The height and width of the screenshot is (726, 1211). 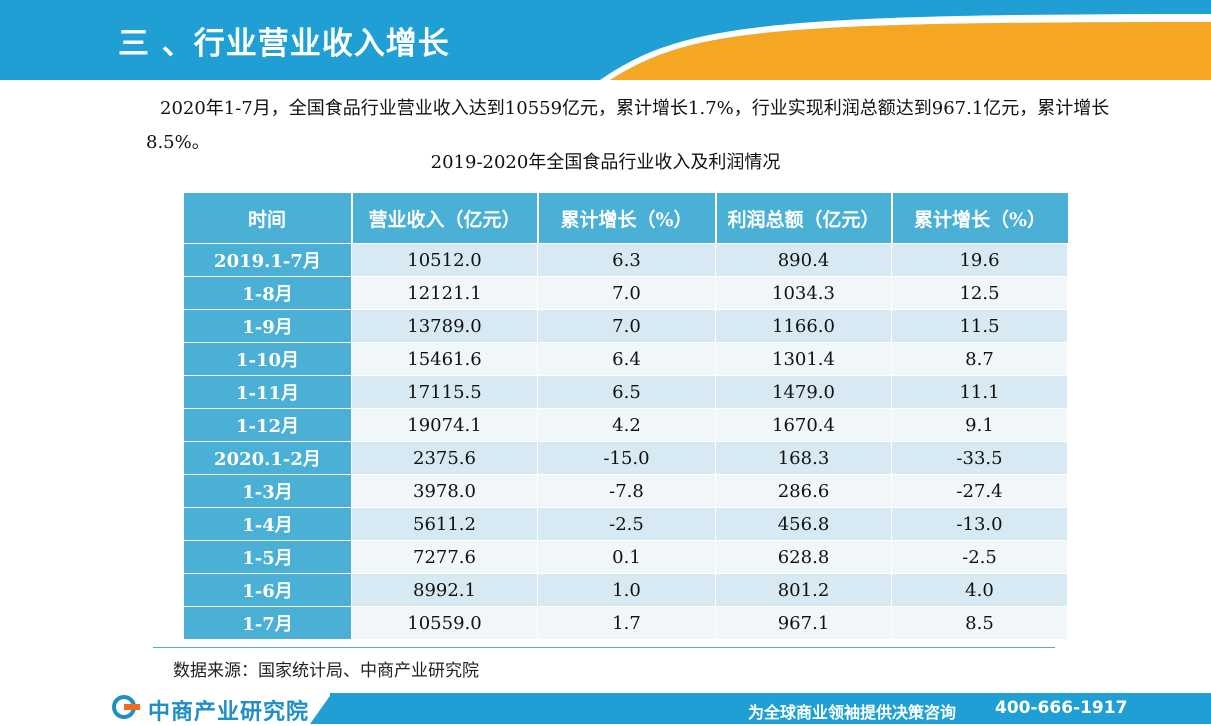 I want to click on footer-bar, so click(x=770, y=708).